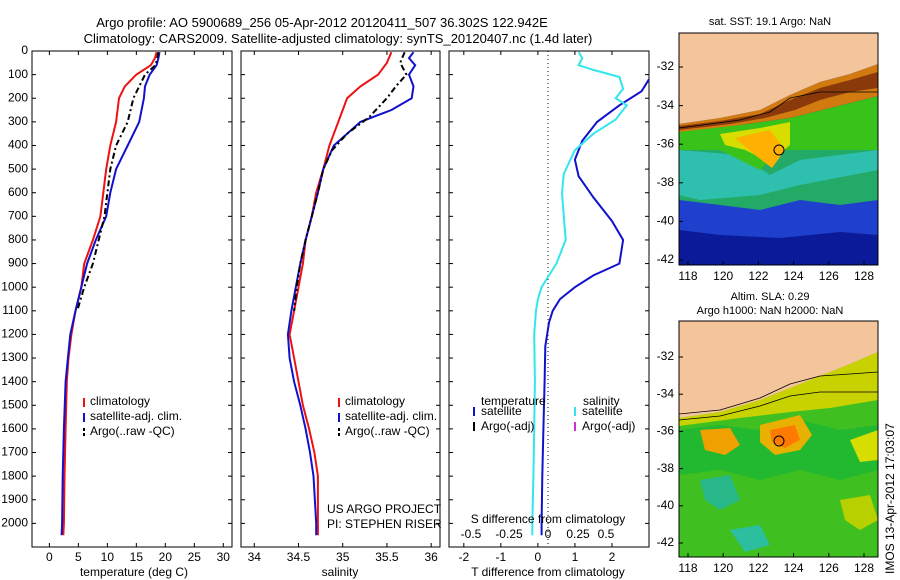 The width and height of the screenshot is (900, 580). What do you see at coordinates (548, 519) in the screenshot?
I see `s-difference-x-label: S difference from climatology` at bounding box center [548, 519].